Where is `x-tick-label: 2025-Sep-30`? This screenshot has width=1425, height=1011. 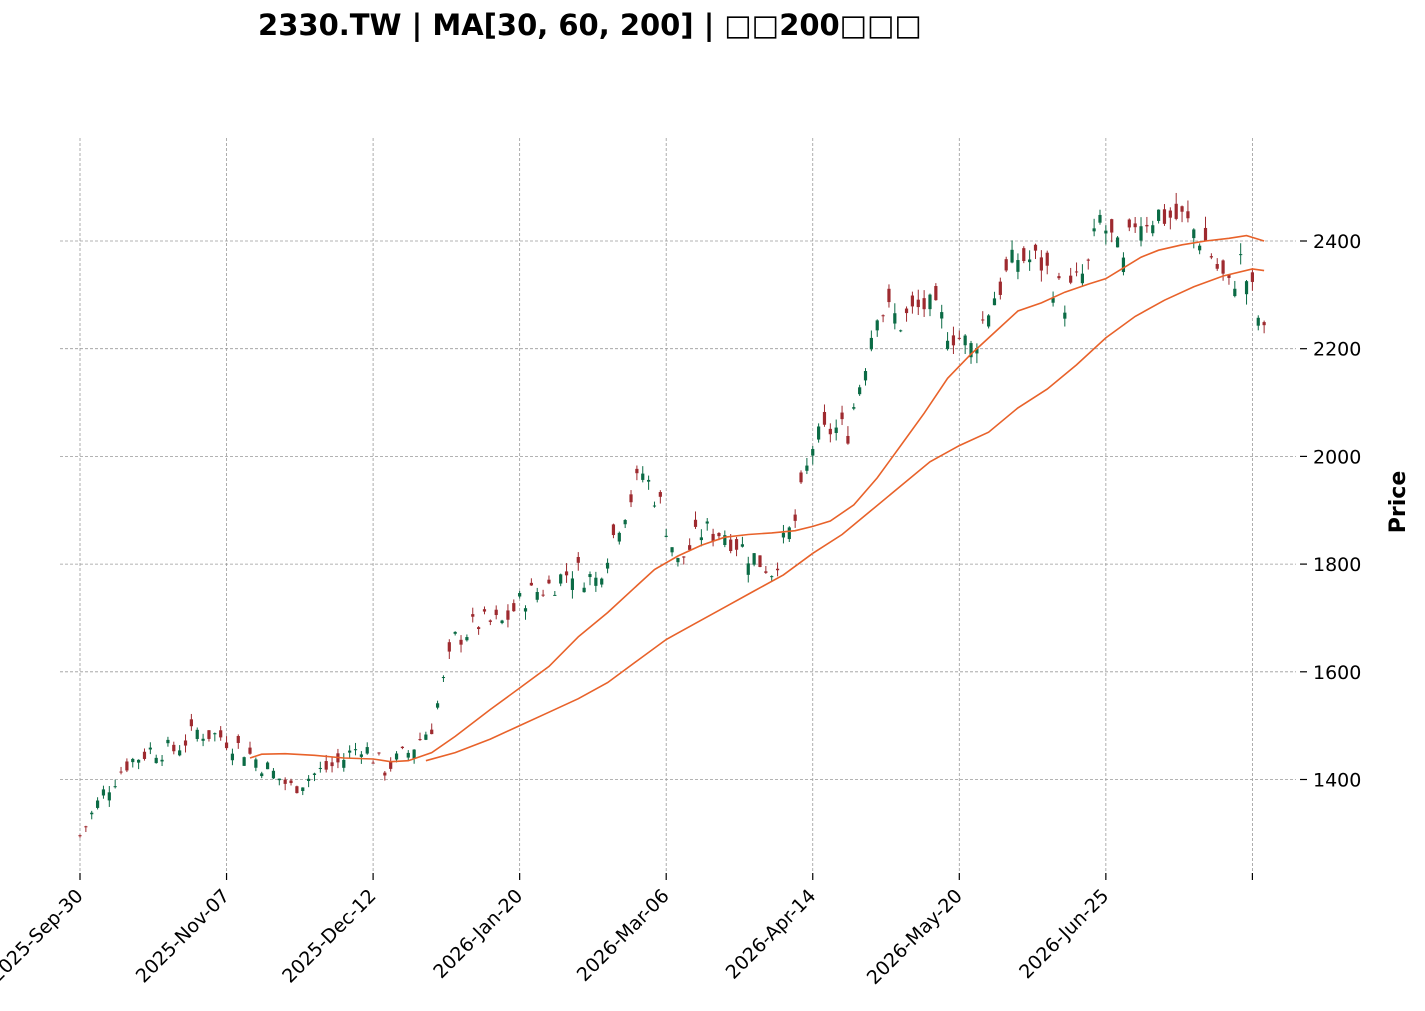 x-tick-label: 2025-Sep-30 is located at coordinates (44, 936).